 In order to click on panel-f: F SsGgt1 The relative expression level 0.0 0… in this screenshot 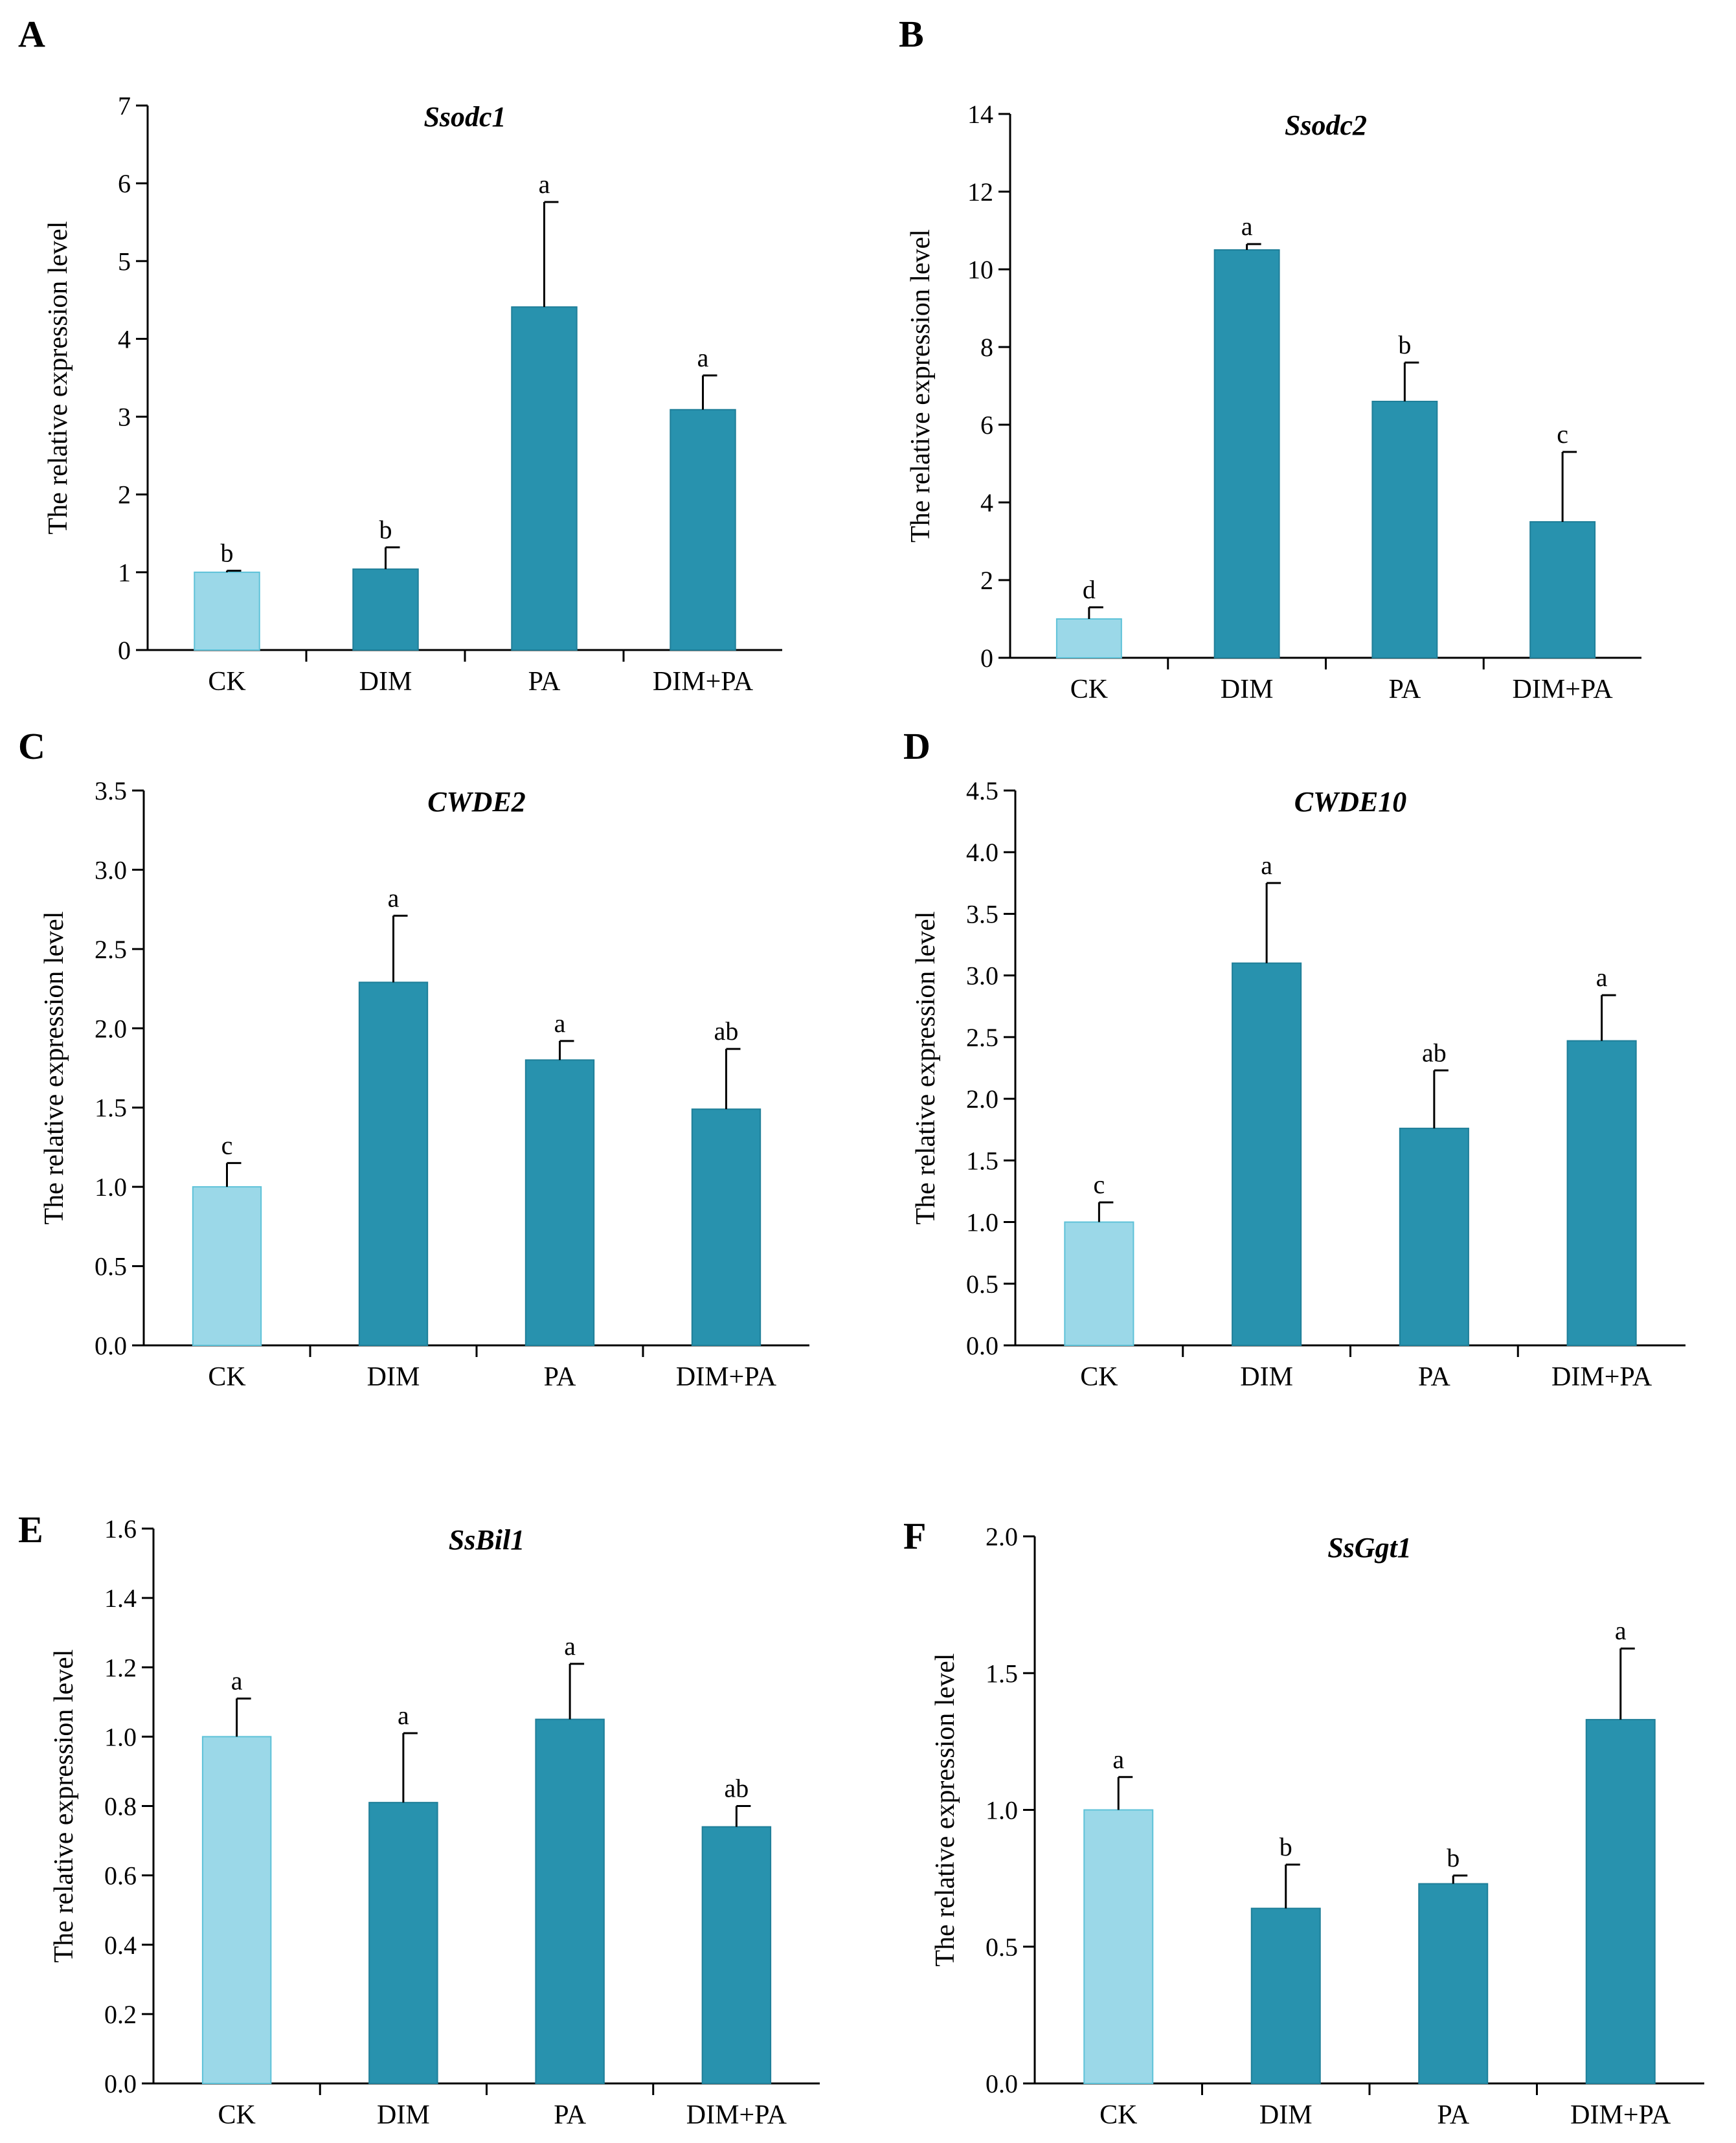, I will do `click(1303, 1822)`.